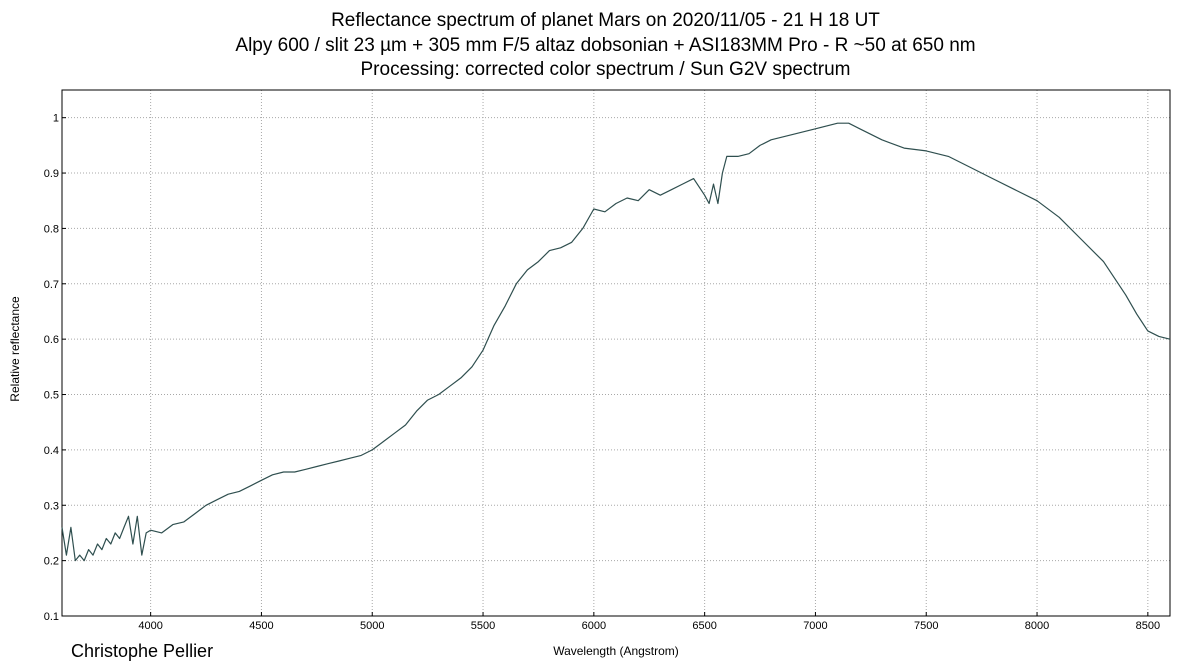 This screenshot has width=1189, height=668. What do you see at coordinates (51, 174) in the screenshot?
I see `y-tick-label: 0.9` at bounding box center [51, 174].